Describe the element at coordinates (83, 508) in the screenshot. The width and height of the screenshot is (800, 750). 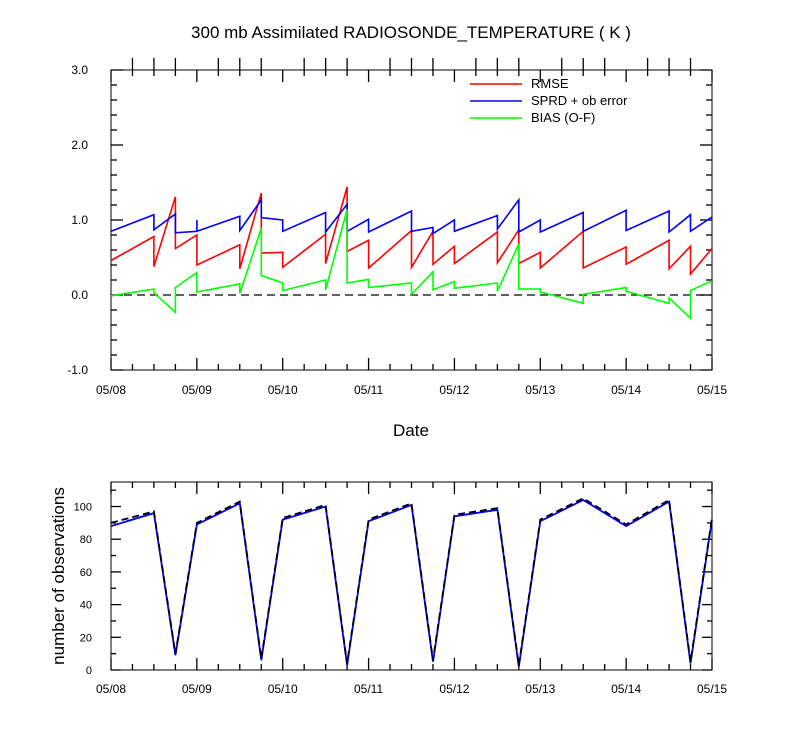
I see `y-tick-label: 100` at that location.